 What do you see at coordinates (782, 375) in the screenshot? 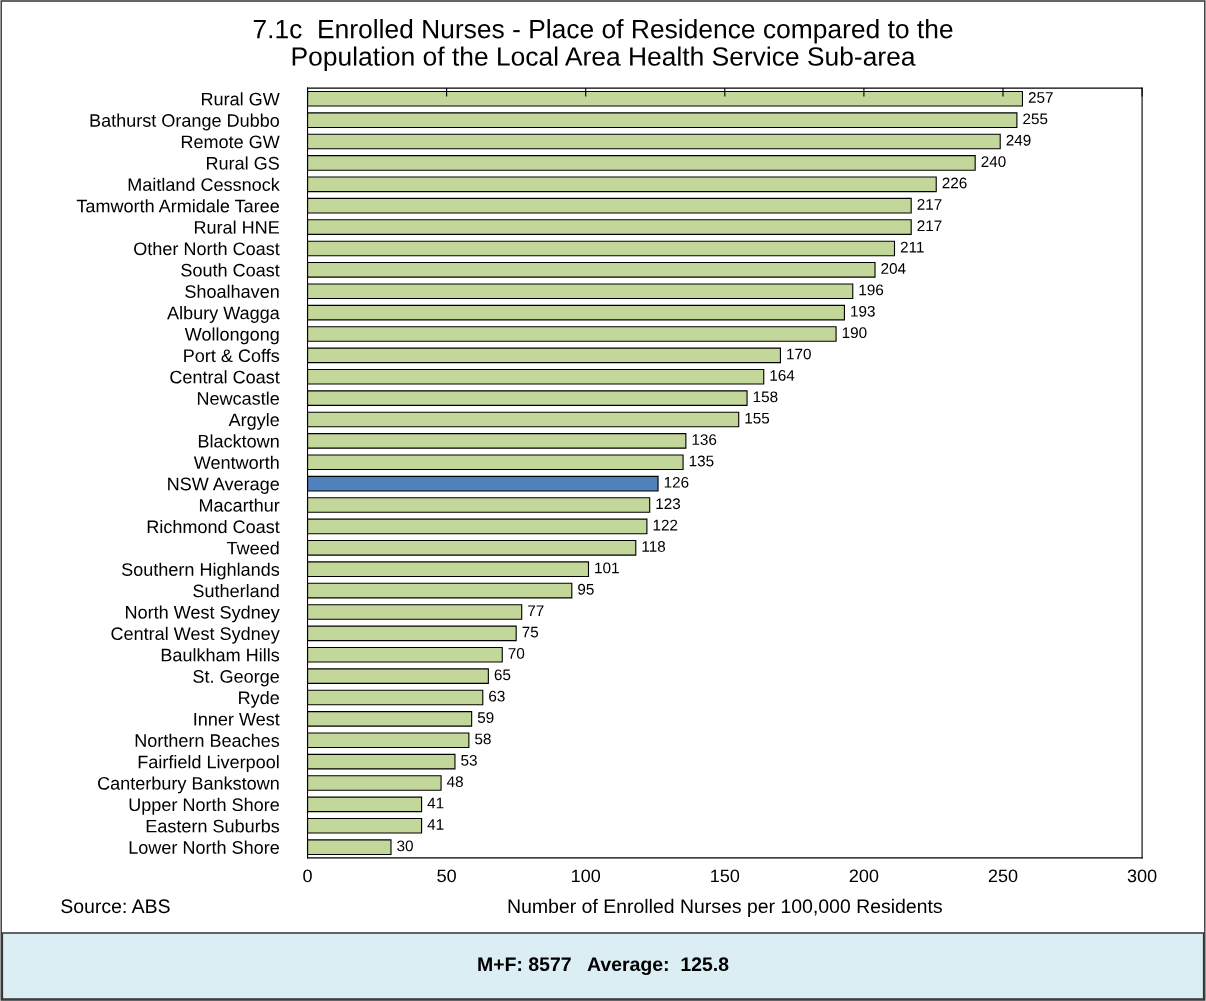
I see `data-label: 164` at bounding box center [782, 375].